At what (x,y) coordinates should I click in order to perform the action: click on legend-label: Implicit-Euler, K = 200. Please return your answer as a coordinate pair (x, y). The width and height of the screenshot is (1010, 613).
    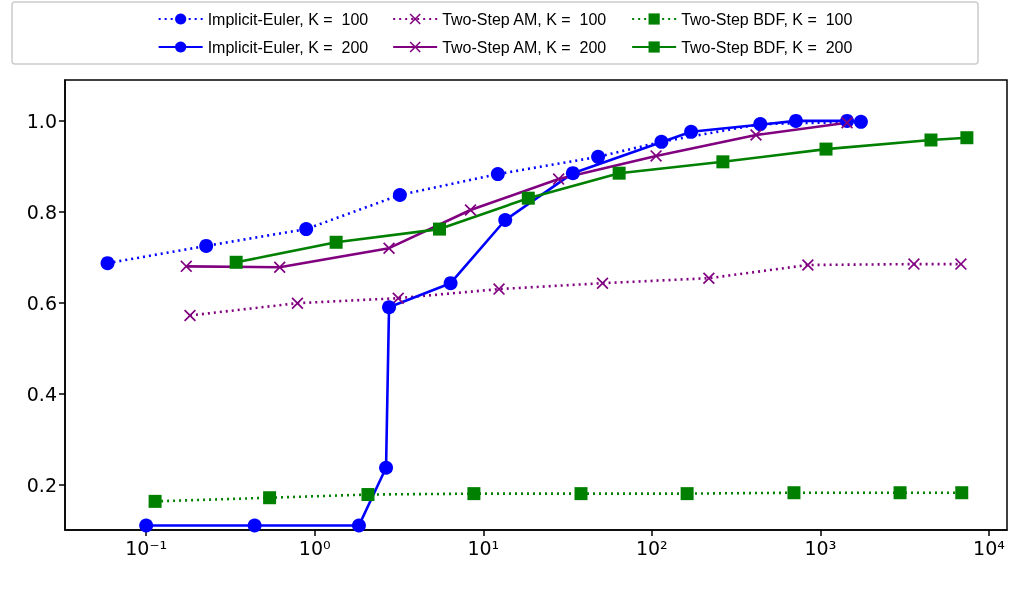
    Looking at the image, I should click on (288, 47).